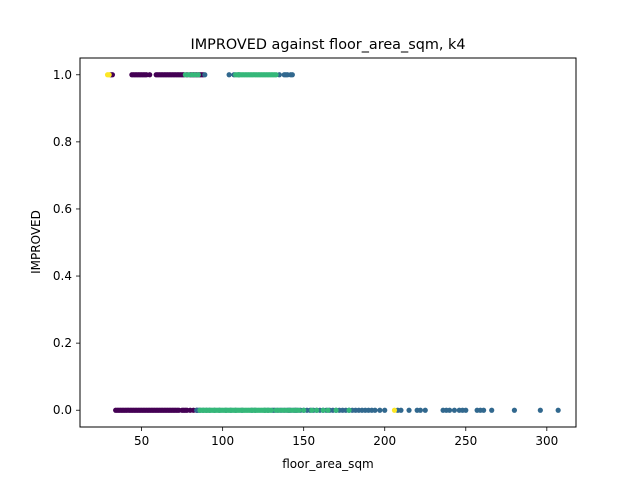 This screenshot has width=640, height=484. Describe the element at coordinates (62, 209) in the screenshot. I see `y-tick-label: 0.6` at that location.